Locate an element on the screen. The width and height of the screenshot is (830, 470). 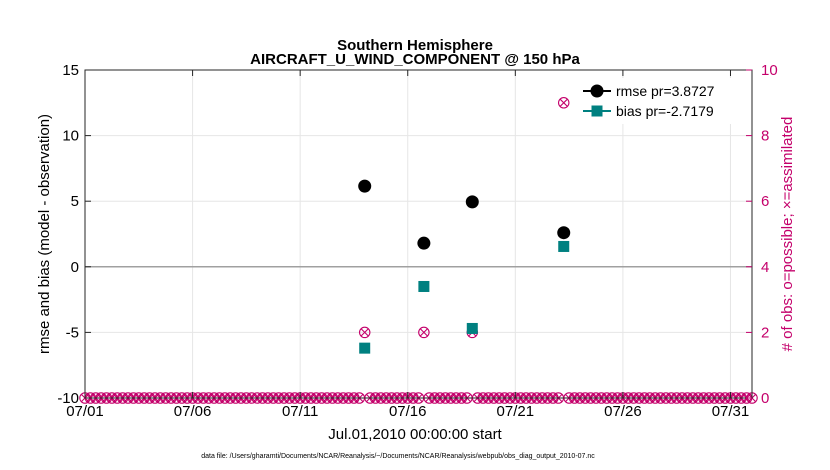
x-axis-label: Jul.01,2010 00:00:00 start is located at coordinates (415, 434).